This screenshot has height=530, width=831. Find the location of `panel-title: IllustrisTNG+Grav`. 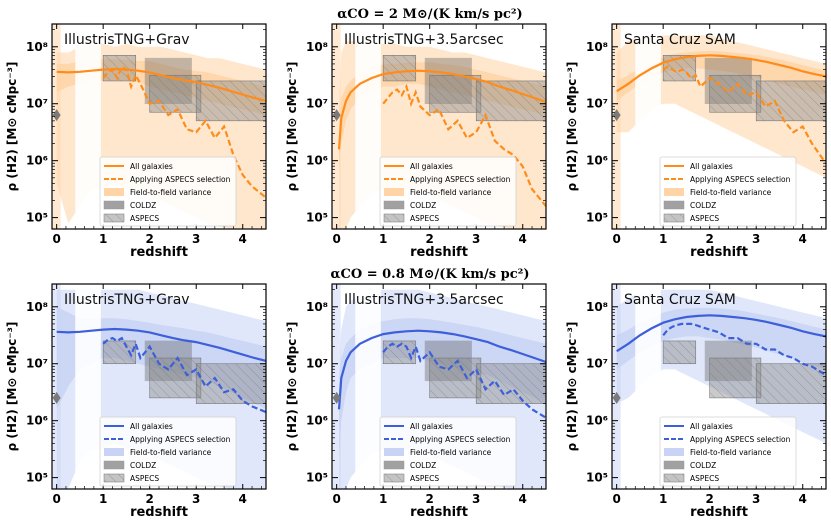

panel-title: IllustrisTNG+Grav is located at coordinates (127, 300).